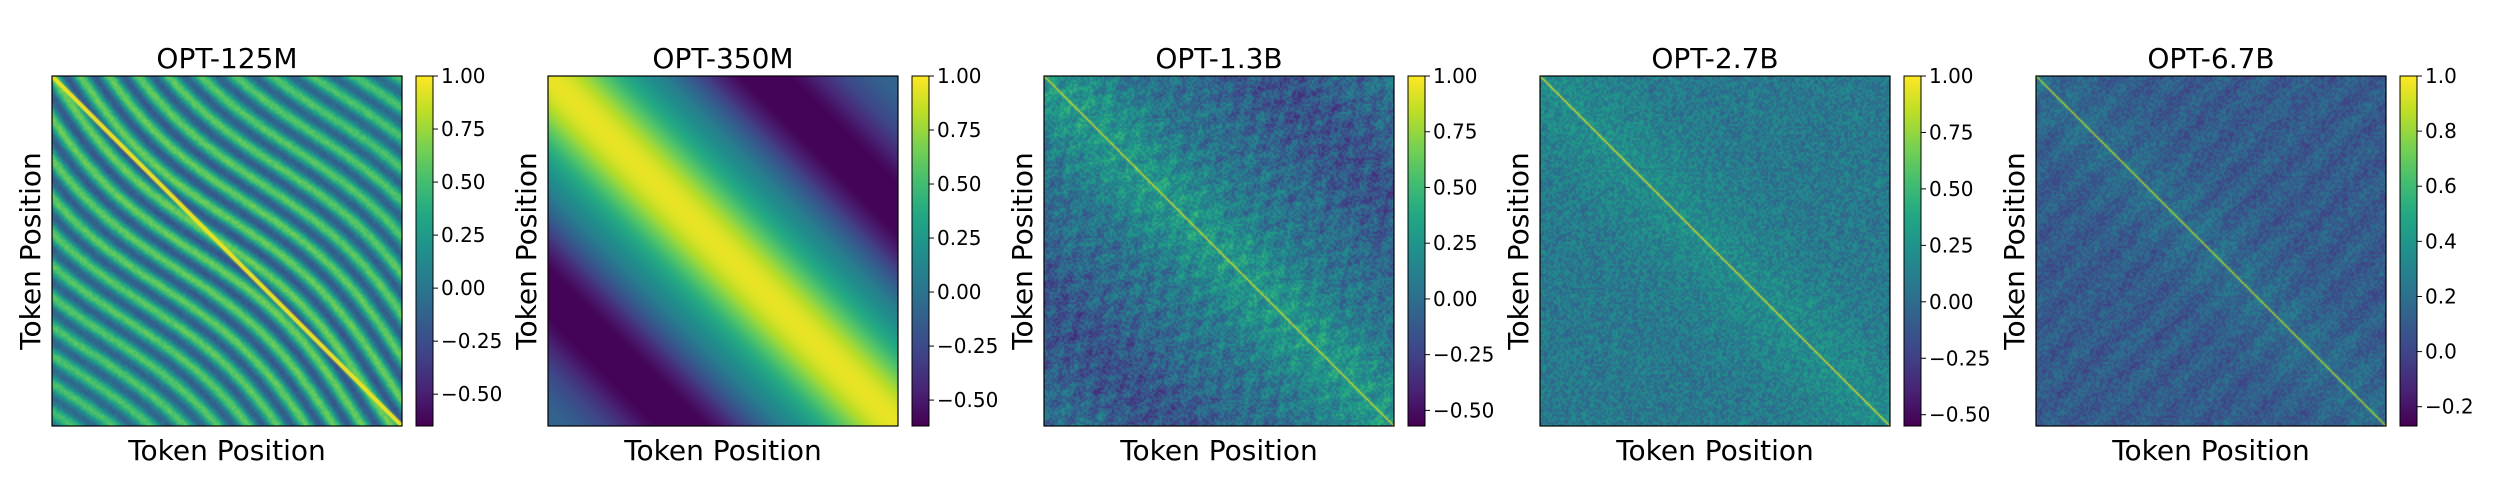  I want to click on chart-title: OPT-2.7B, so click(1714, 58).